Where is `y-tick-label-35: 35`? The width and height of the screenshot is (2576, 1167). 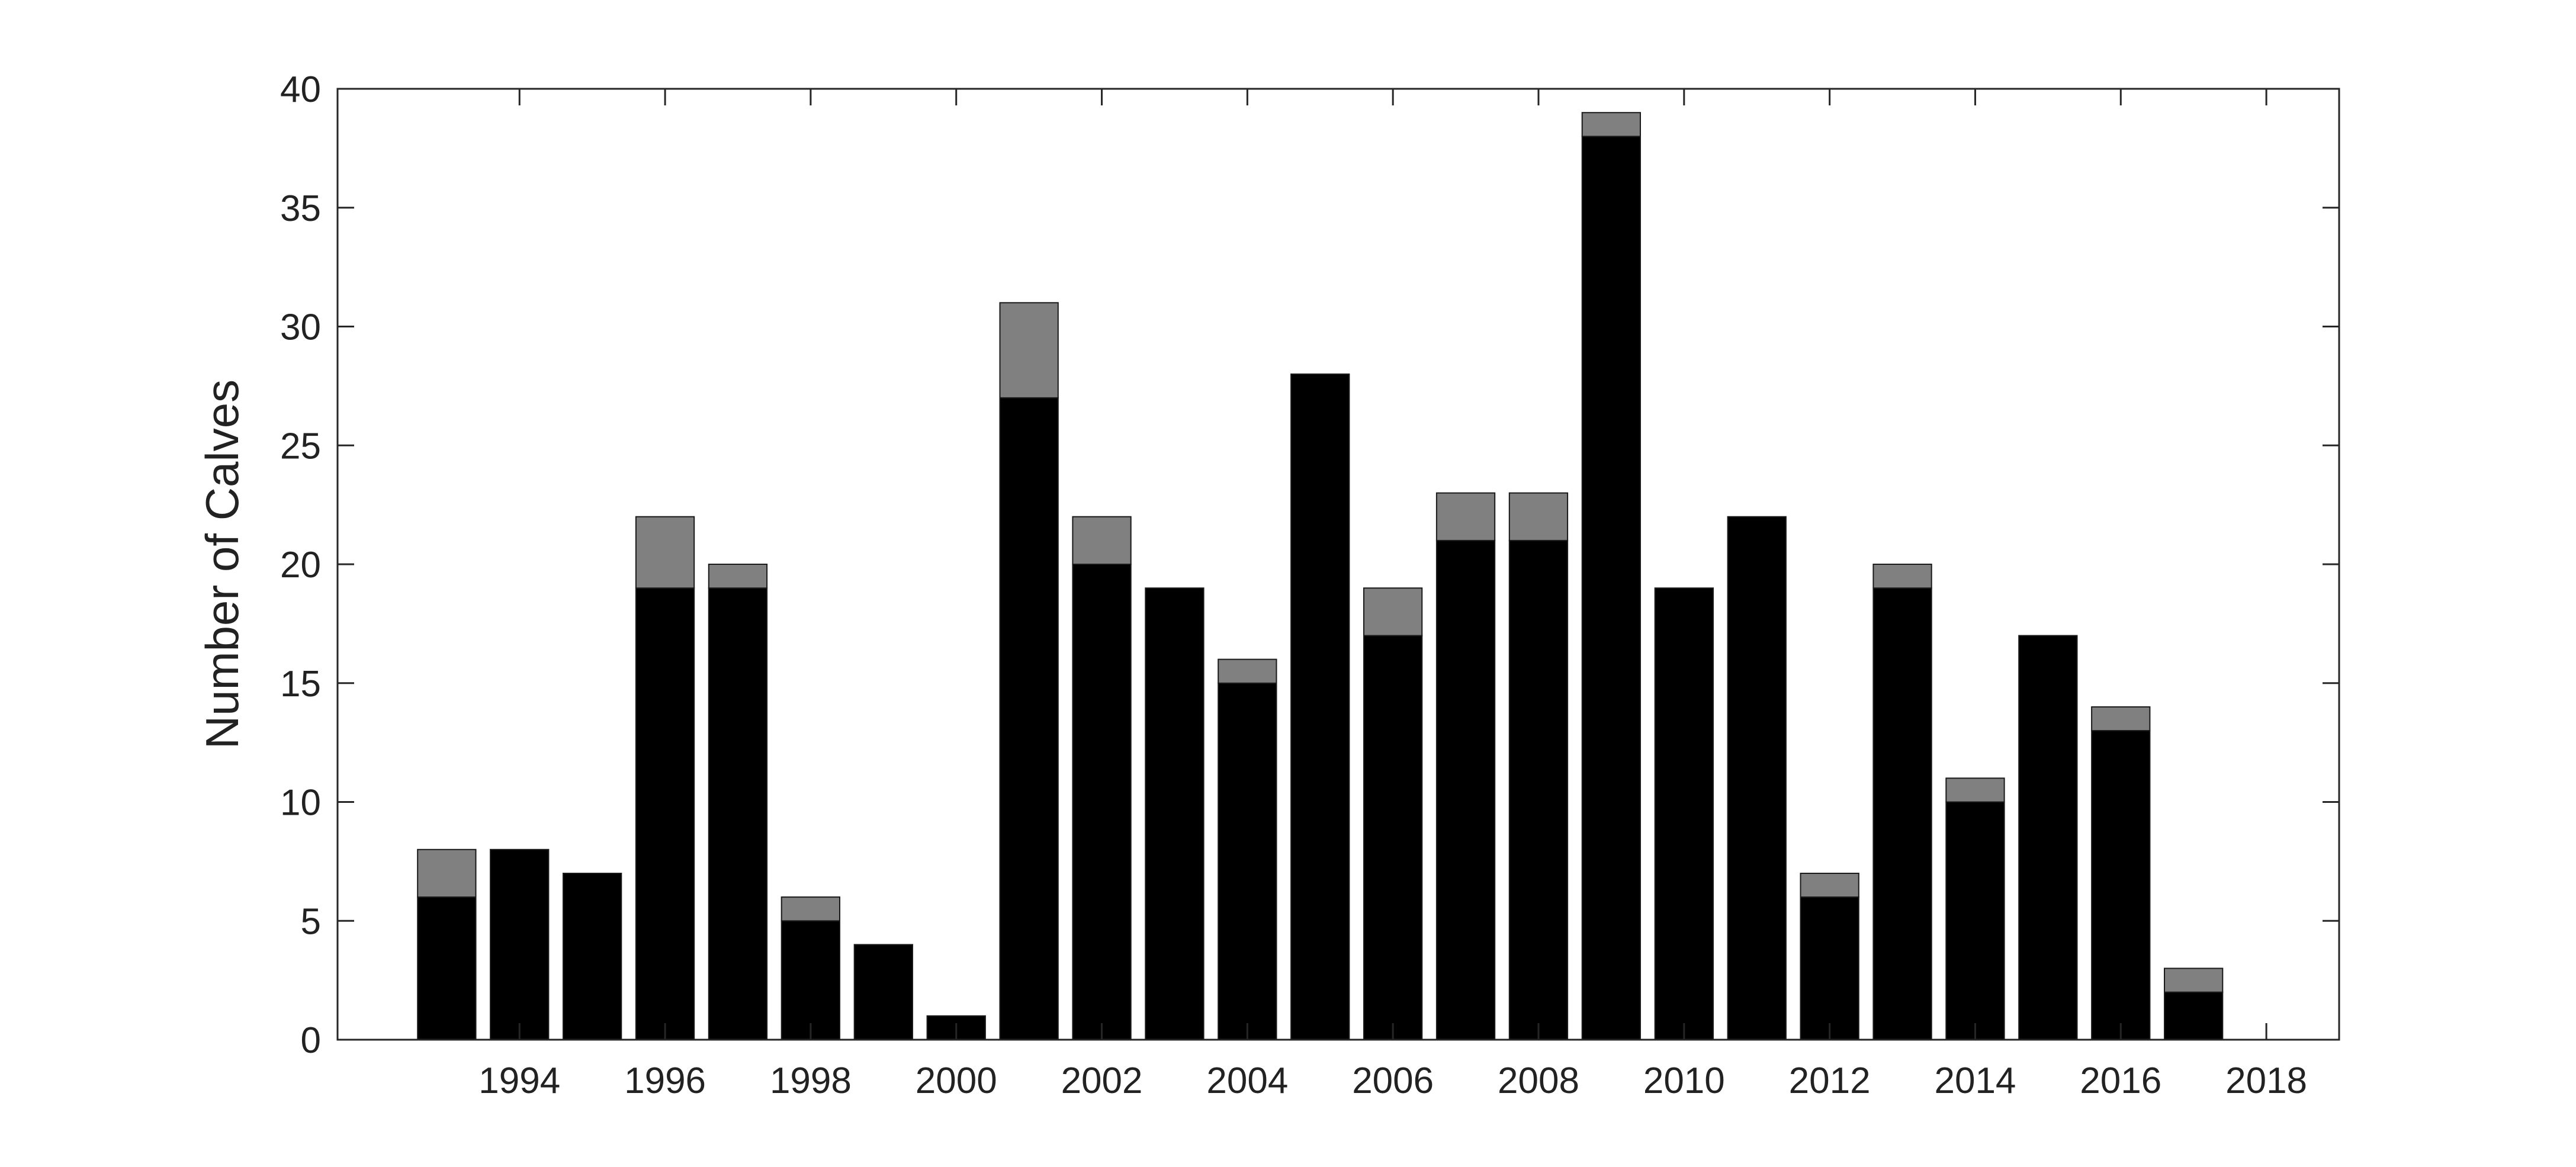
y-tick-label-35: 35 is located at coordinates (300, 208).